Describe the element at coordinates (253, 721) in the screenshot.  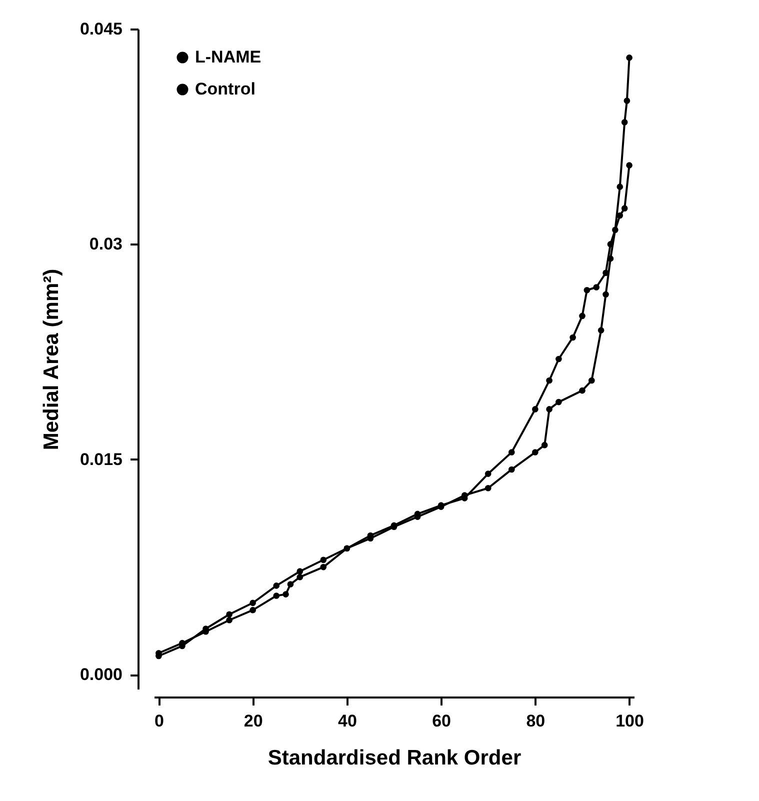
I see `x-tick-label: 20` at that location.